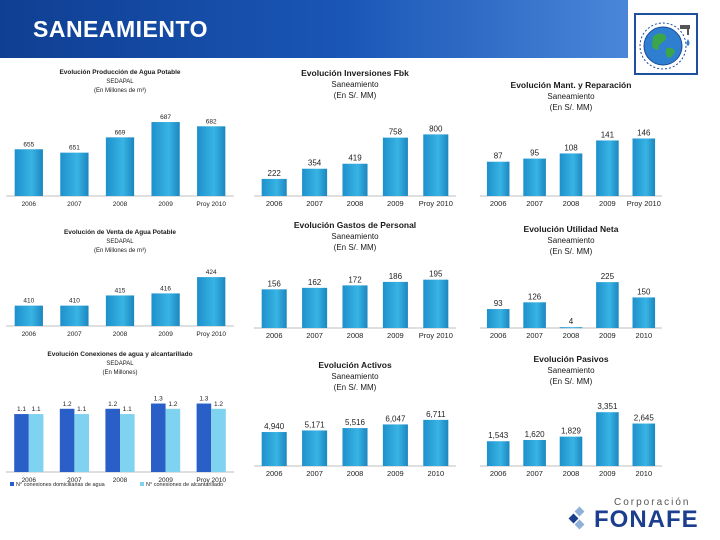 The height and width of the screenshot is (540, 720). Describe the element at coordinates (608, 134) in the screenshot. I see `bar-value-label: 141` at that location.